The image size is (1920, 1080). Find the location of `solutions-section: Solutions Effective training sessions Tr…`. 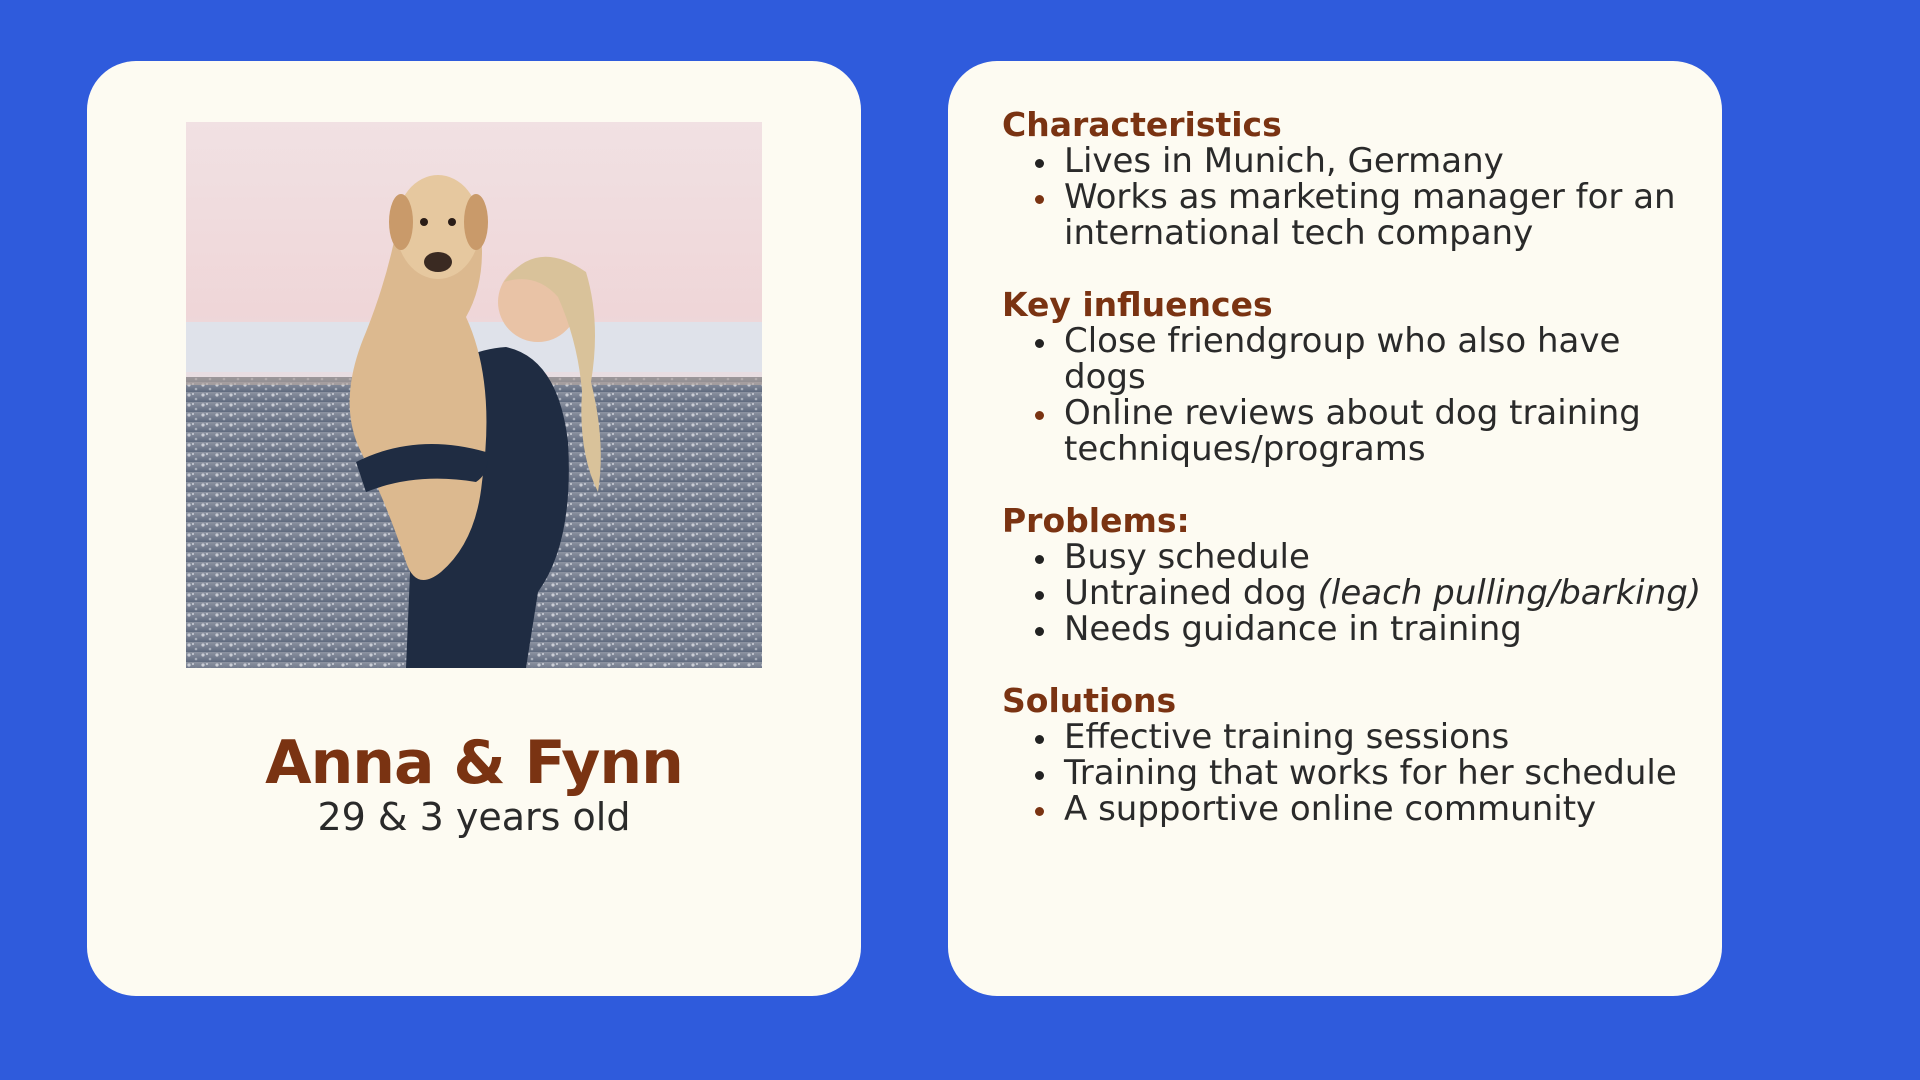

solutions-section: Solutions Effective training sessions Tr… is located at coordinates (1352, 754).